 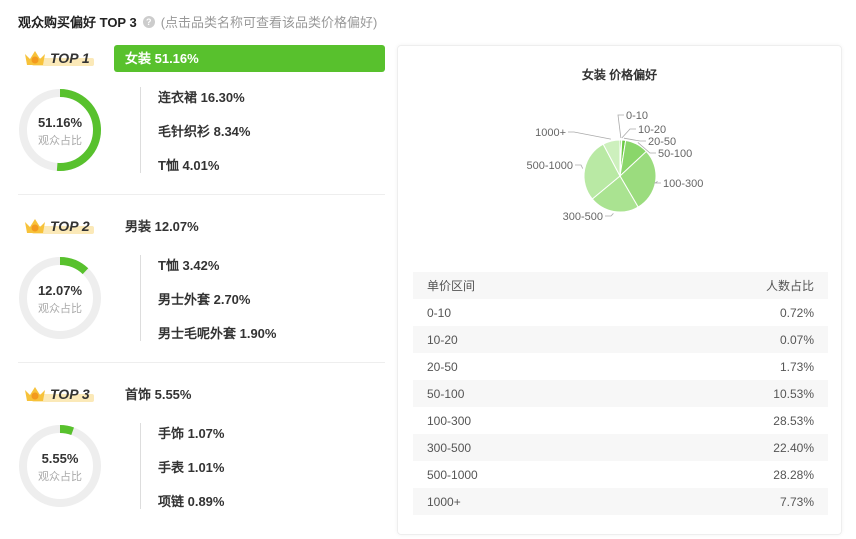 I want to click on price-share: 0.07%, so click(x=796, y=339).